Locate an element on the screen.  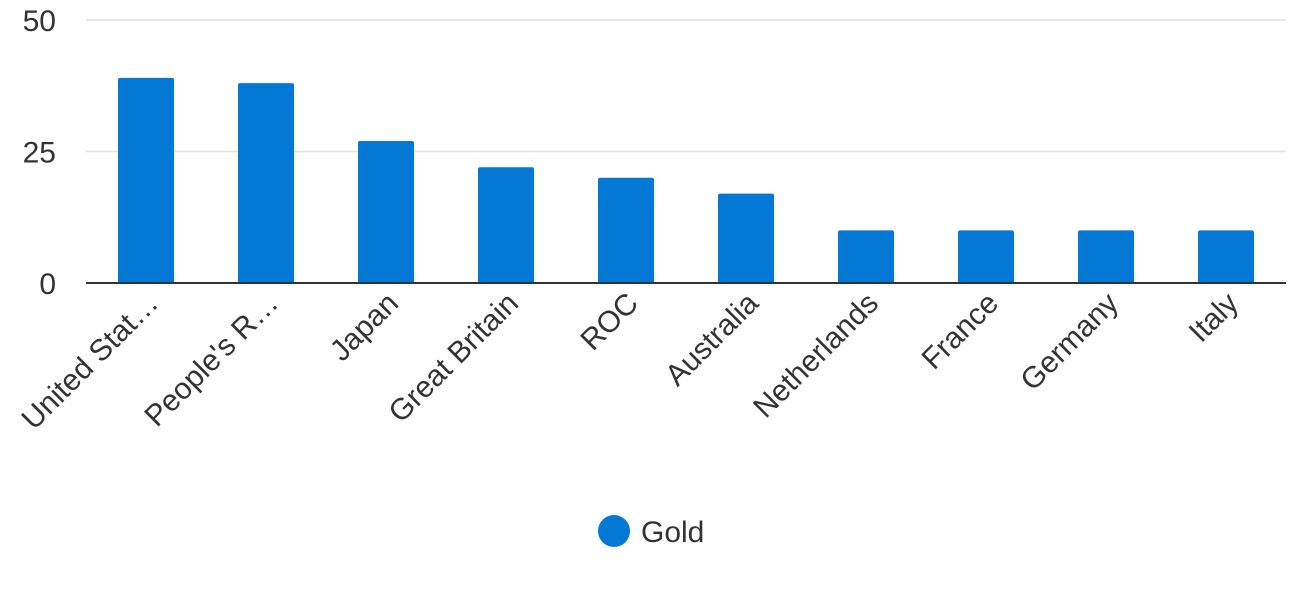
y-tick-label: 25 is located at coordinates (39, 153).